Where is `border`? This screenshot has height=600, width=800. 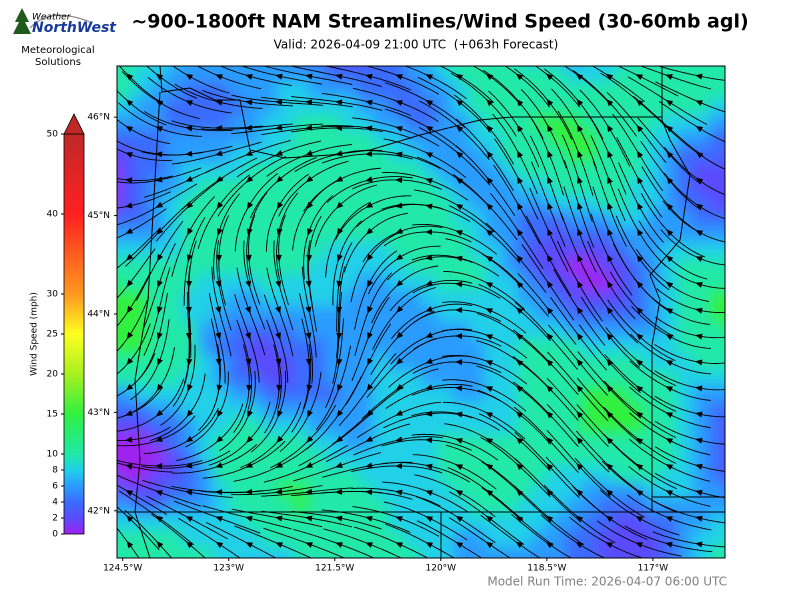 border is located at coordinates (410, 112).